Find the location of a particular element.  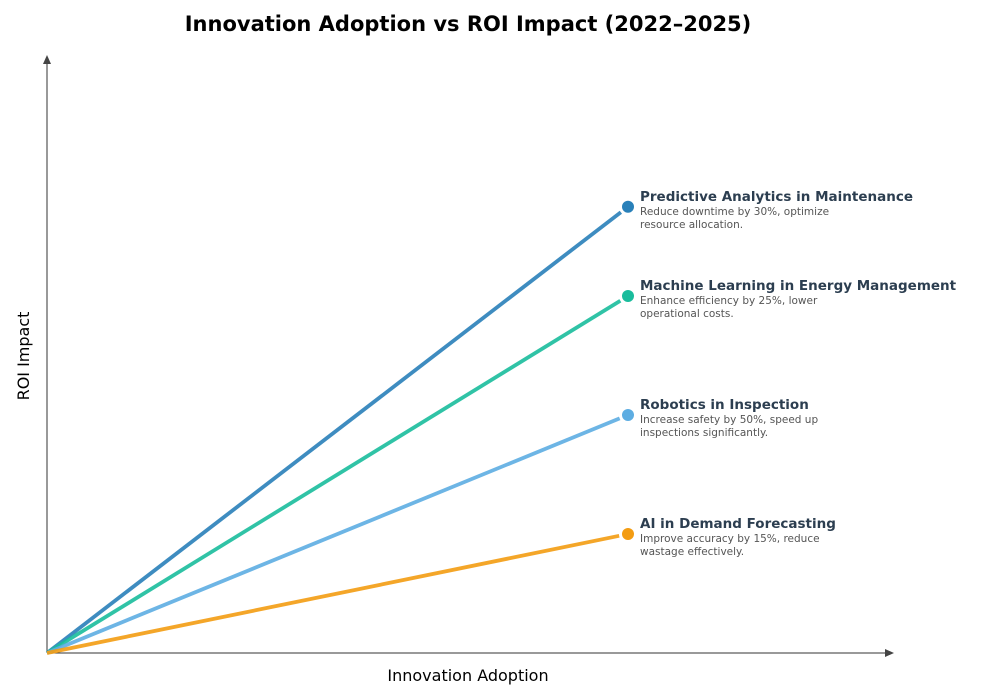

series-label: Robotics in Inspection is located at coordinates (724, 405).